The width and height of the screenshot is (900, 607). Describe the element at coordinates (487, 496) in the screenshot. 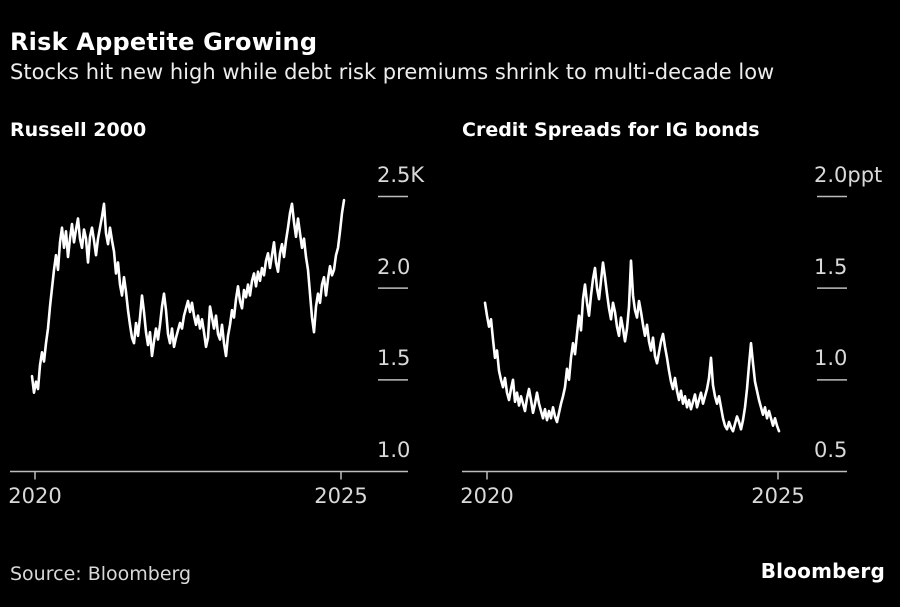

I see `right-x-tick-label-2020: 2020` at that location.